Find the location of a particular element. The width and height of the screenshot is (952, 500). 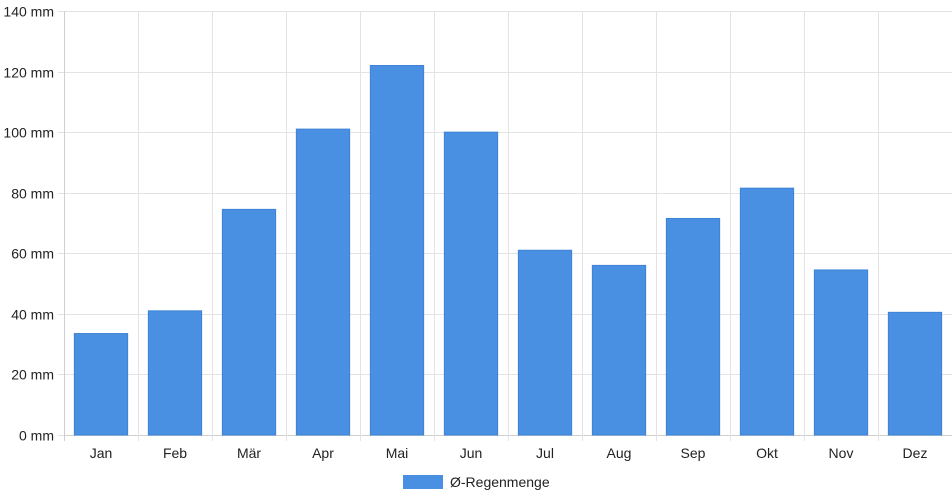

x-tick-label: Feb is located at coordinates (175, 453).